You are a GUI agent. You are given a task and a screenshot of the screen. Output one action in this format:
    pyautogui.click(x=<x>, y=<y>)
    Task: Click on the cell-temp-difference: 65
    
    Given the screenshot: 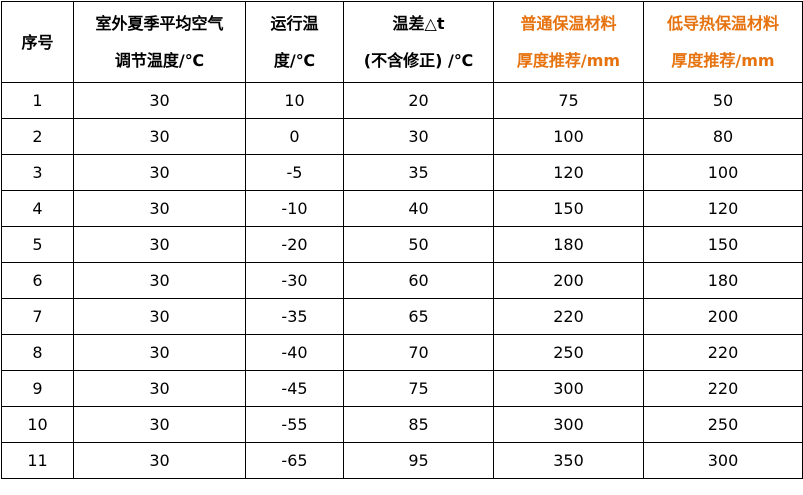 What is the action you would take?
    pyautogui.click(x=418, y=316)
    